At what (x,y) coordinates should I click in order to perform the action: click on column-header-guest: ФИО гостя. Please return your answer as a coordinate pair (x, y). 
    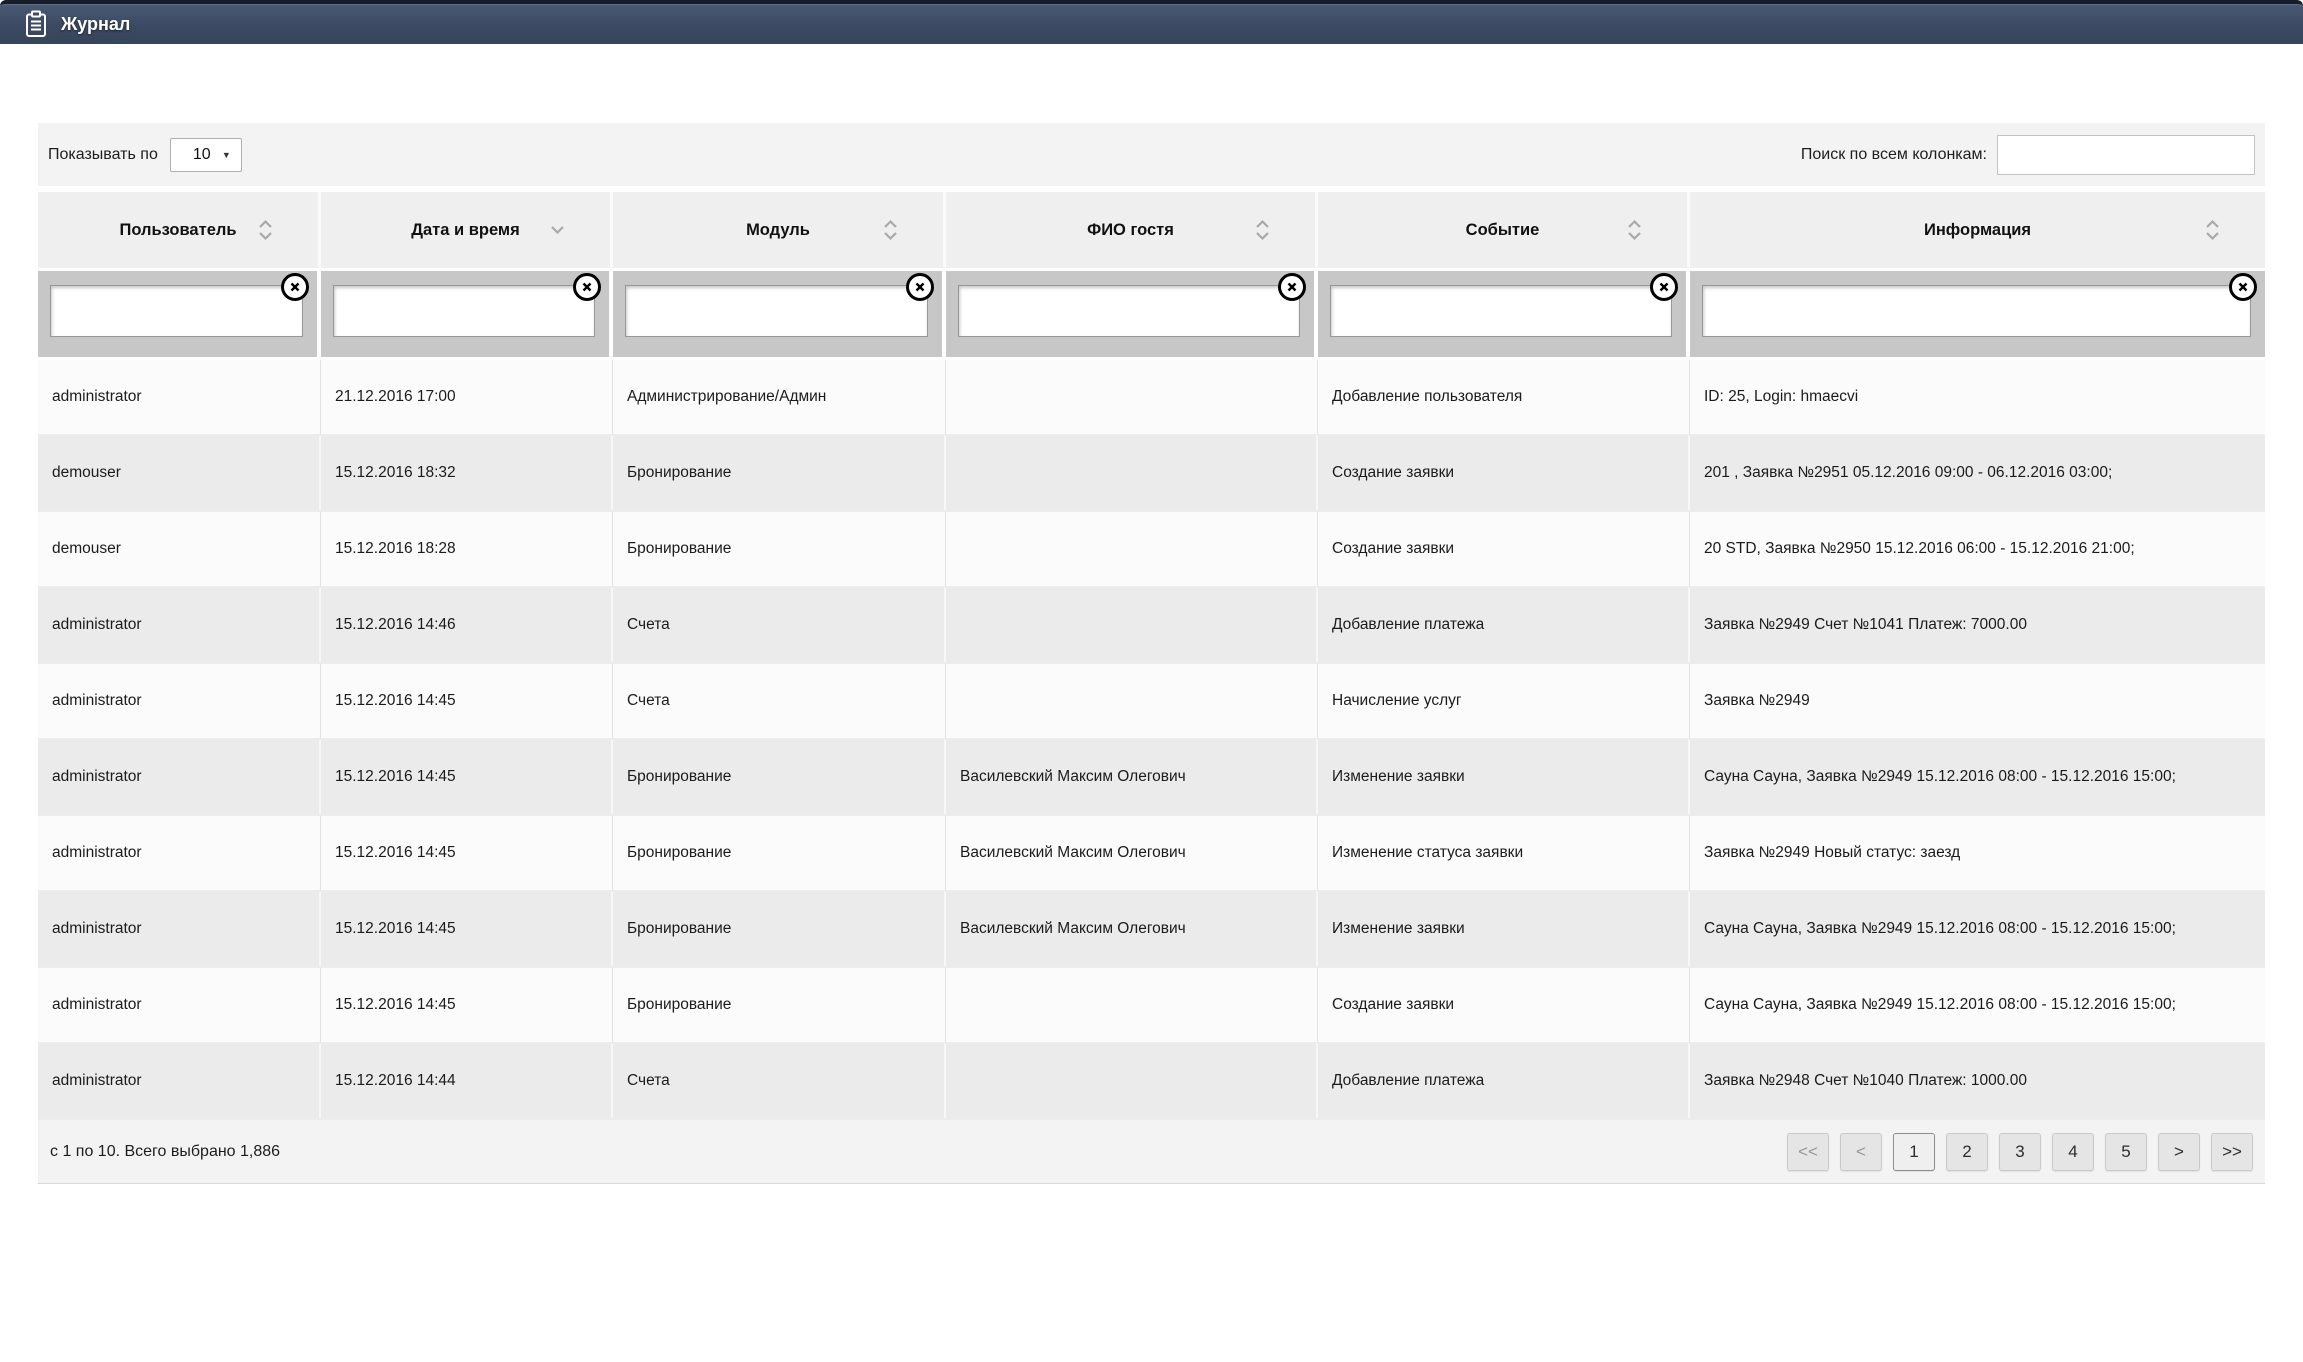
    Looking at the image, I should click on (1132, 230).